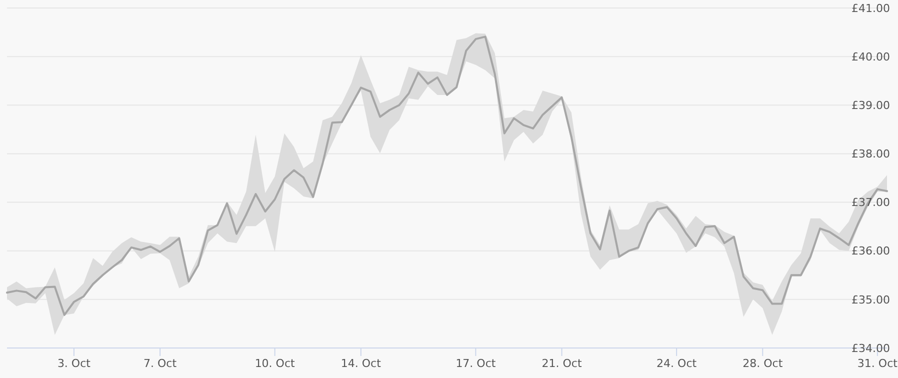 The image size is (898, 378). What do you see at coordinates (871, 203) in the screenshot?
I see `y-tick-label: £37.00` at bounding box center [871, 203].